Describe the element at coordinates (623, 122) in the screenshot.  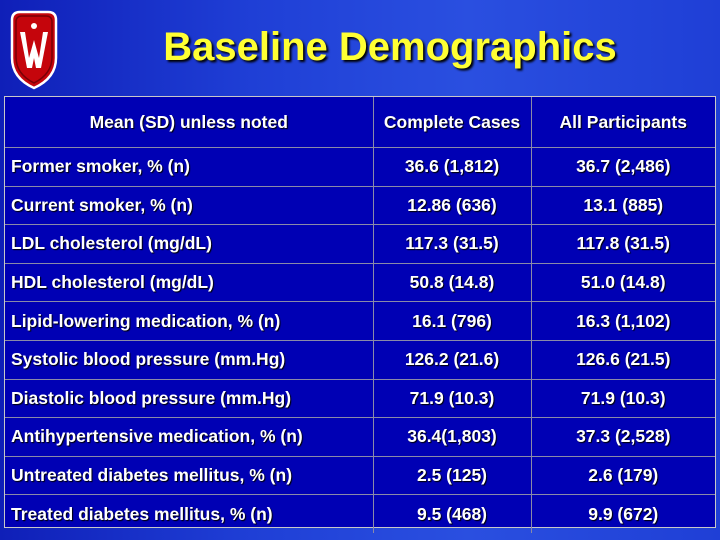
I see `column-header-all-participants: All Participants` at that location.